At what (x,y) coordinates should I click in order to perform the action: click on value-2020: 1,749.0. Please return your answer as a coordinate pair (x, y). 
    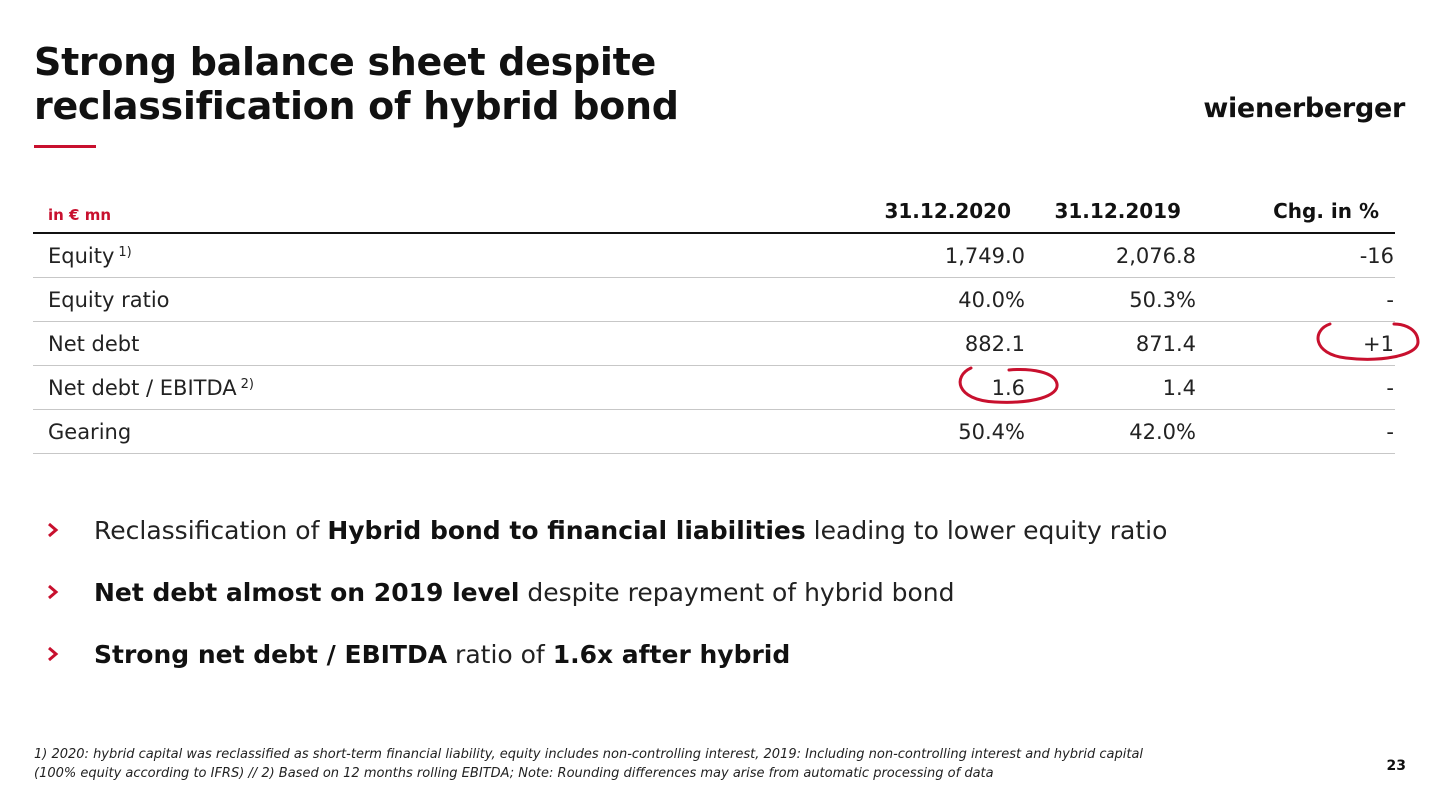
    Looking at the image, I should click on (984, 255).